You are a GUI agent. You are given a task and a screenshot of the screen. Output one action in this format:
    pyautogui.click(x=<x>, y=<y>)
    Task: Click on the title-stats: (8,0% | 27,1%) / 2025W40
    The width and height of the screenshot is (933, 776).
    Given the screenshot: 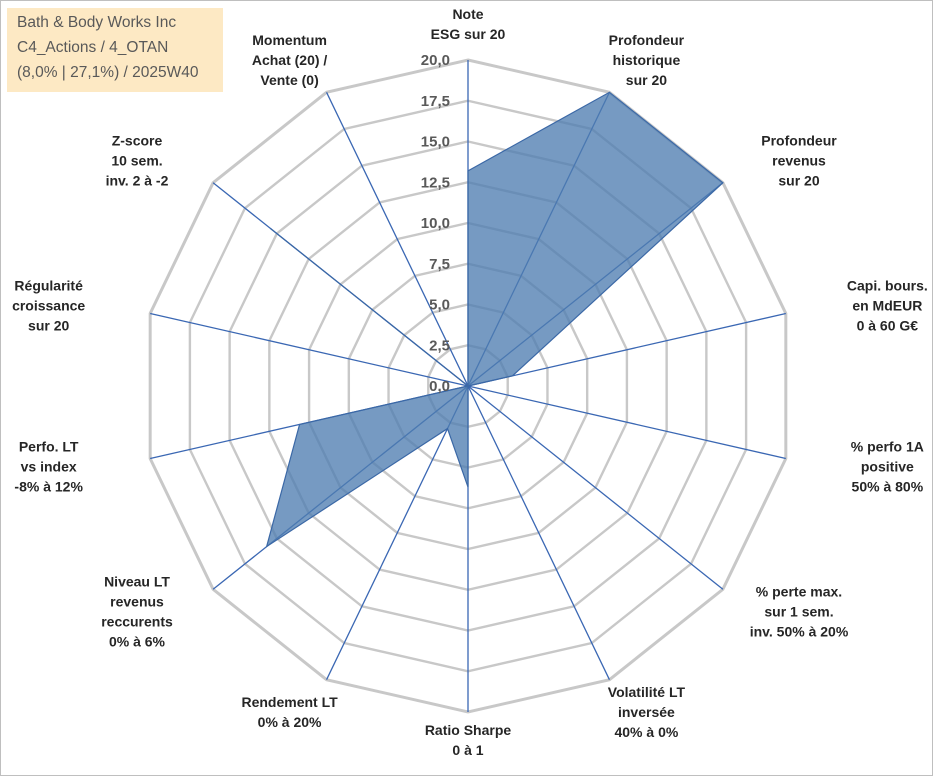 What is the action you would take?
    pyautogui.click(x=108, y=72)
    